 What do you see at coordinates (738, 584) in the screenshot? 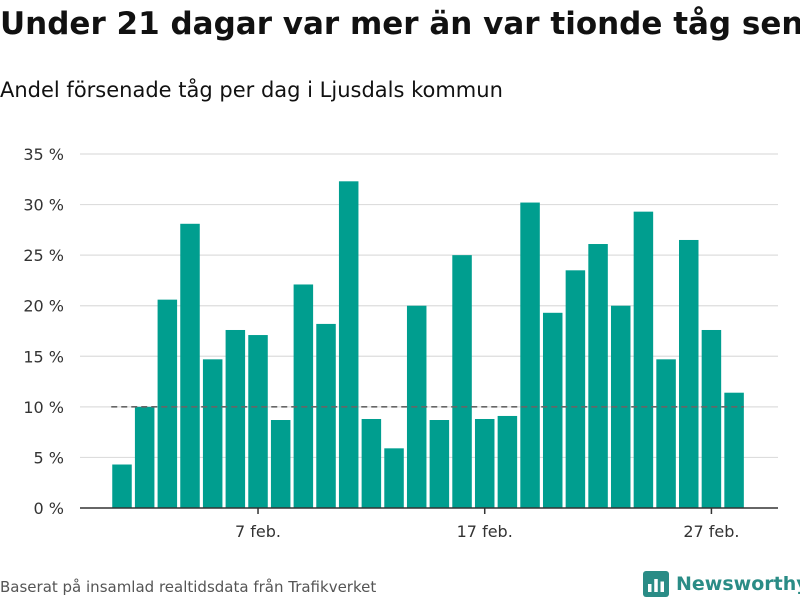
I see `brand-name: Newsworthy` at bounding box center [738, 584].